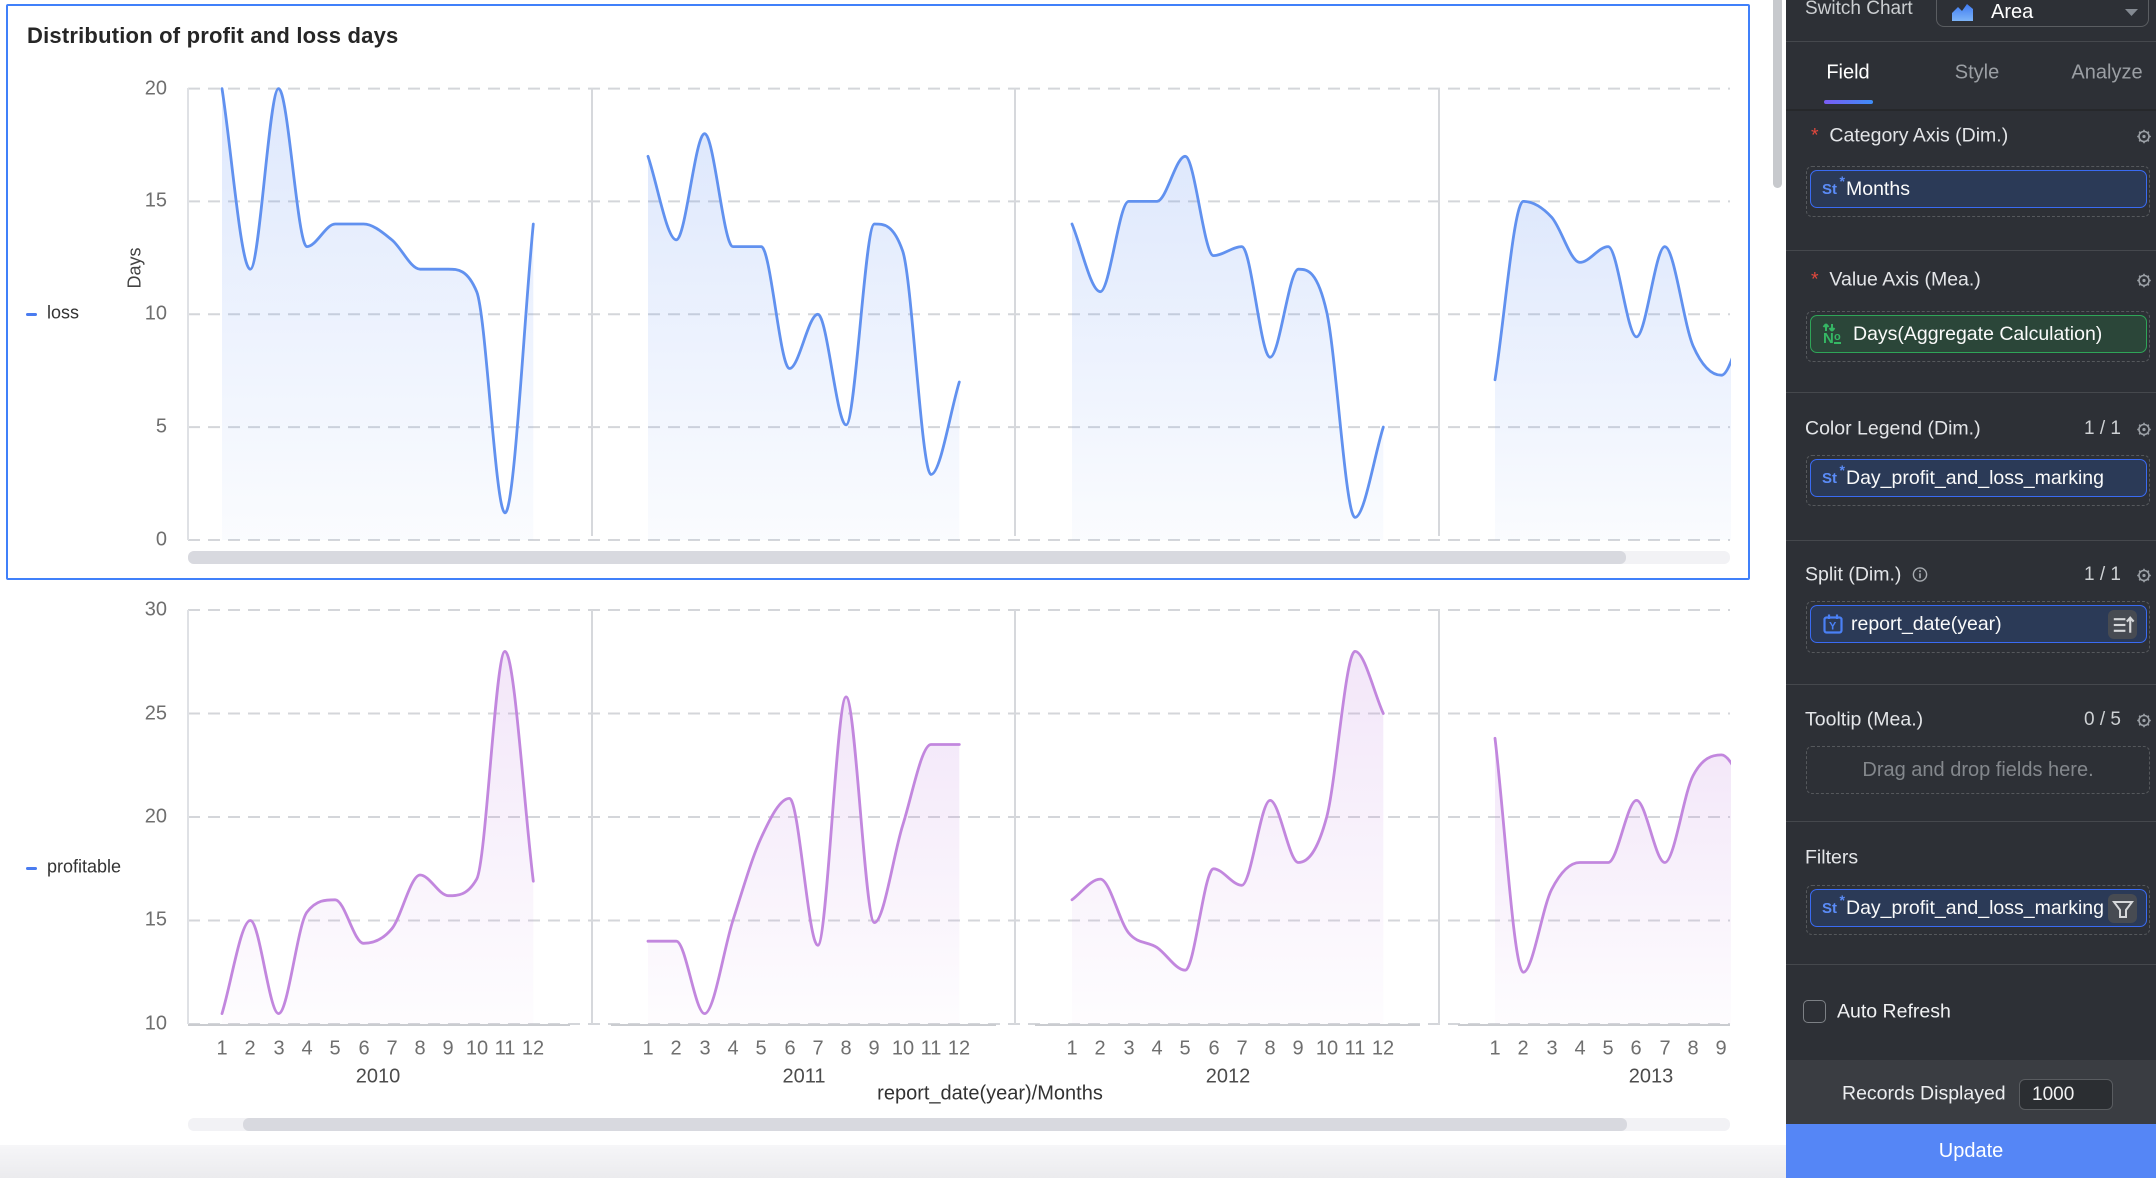  Describe the element at coordinates (1833, 627) in the screenshot. I see `svg-text: Y` at that location.